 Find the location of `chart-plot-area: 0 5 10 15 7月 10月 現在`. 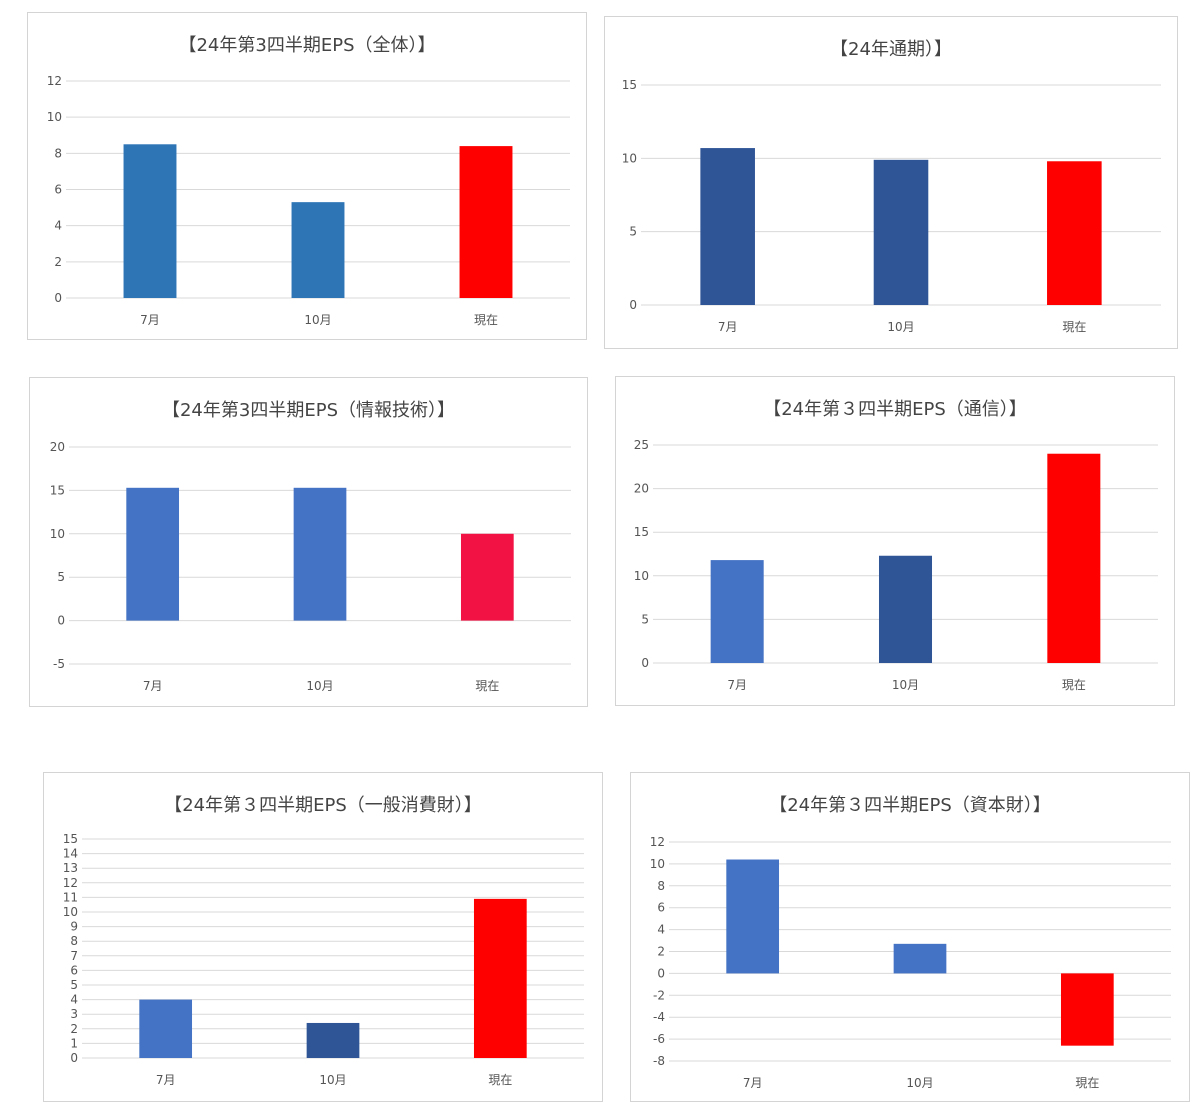

chart-plot-area: 0 5 10 15 7月 10月 現在 is located at coordinates (891, 206).